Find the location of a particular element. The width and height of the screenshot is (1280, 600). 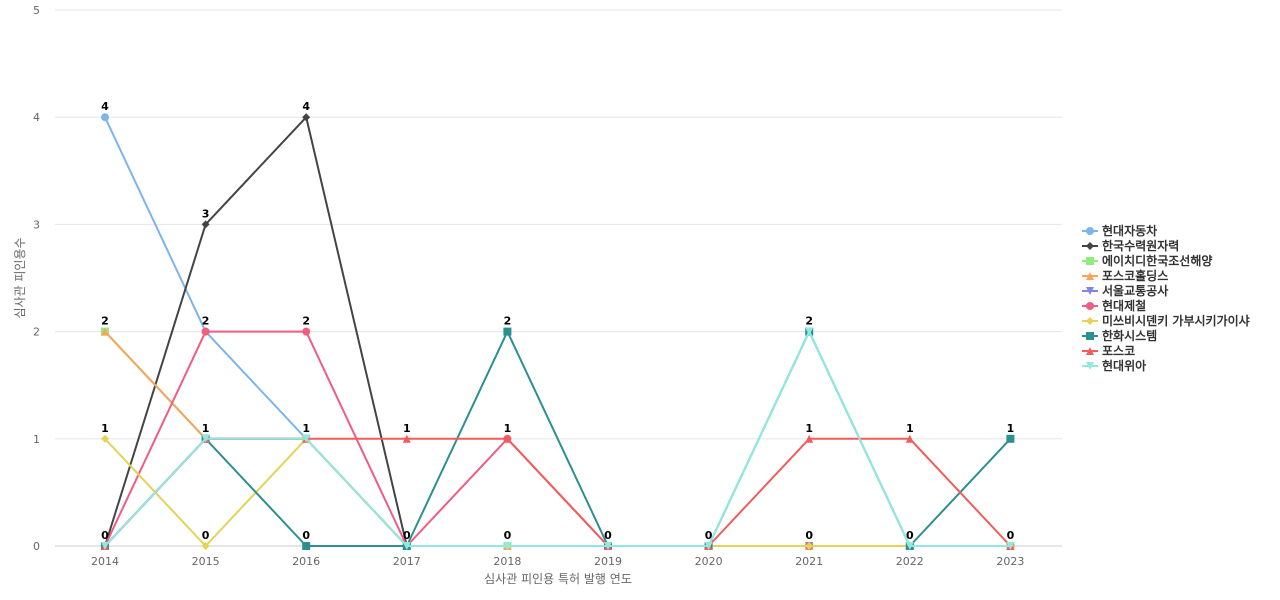

legend-item: 서울교통공사 is located at coordinates (1125, 290).